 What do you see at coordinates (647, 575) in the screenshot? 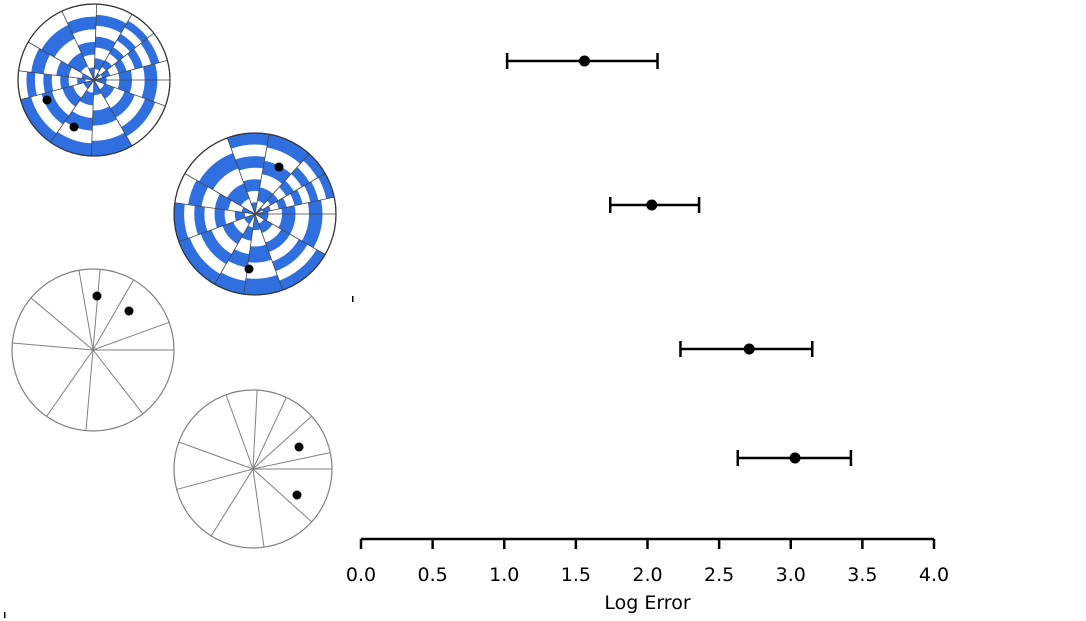
I see `x-tick-label: 2.0` at bounding box center [647, 575].